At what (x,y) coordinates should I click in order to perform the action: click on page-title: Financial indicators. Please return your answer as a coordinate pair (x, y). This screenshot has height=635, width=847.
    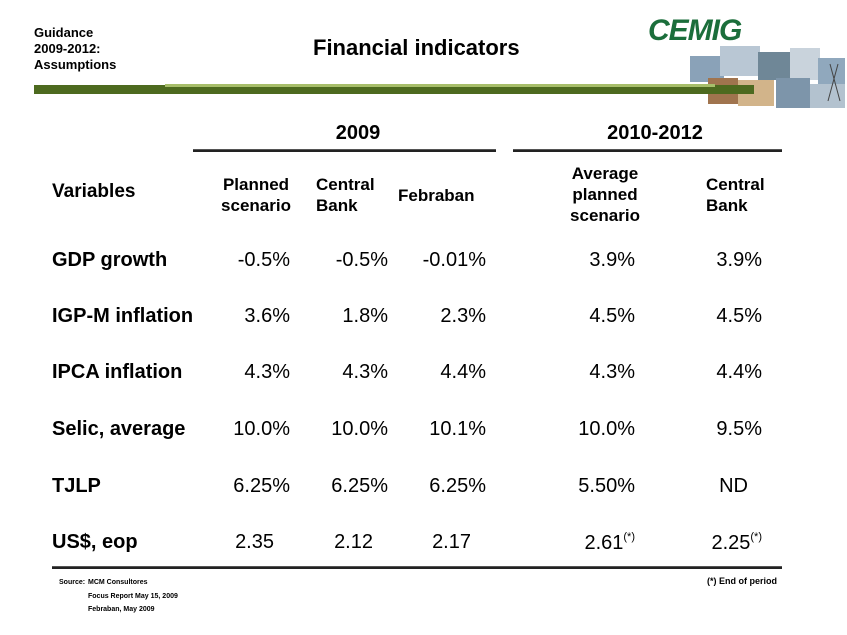
    Looking at the image, I should click on (416, 47).